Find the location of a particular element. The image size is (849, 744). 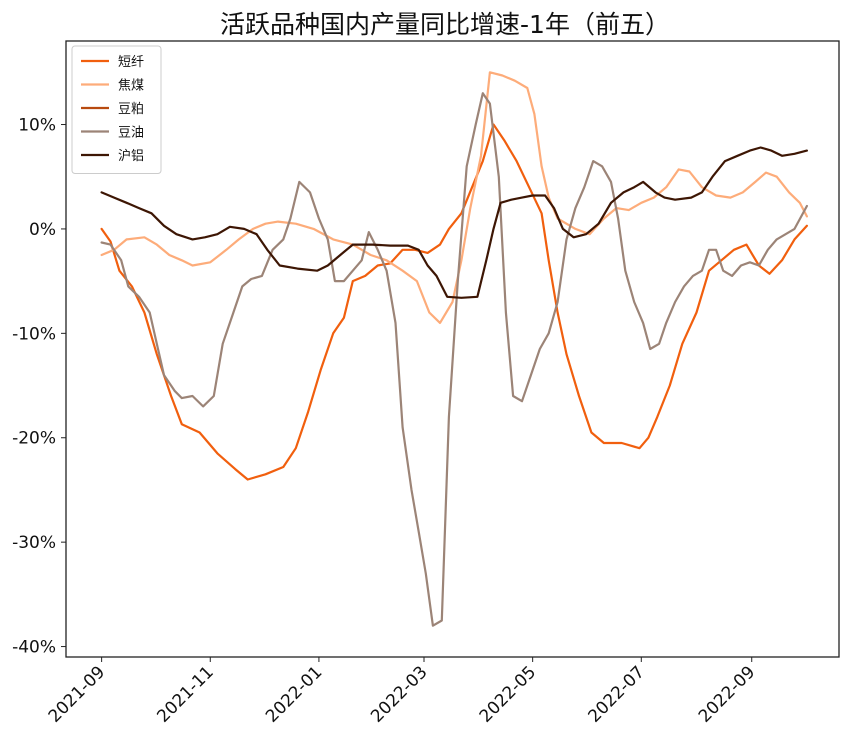

x-tick-label: 2021-09 is located at coordinates (77, 694).